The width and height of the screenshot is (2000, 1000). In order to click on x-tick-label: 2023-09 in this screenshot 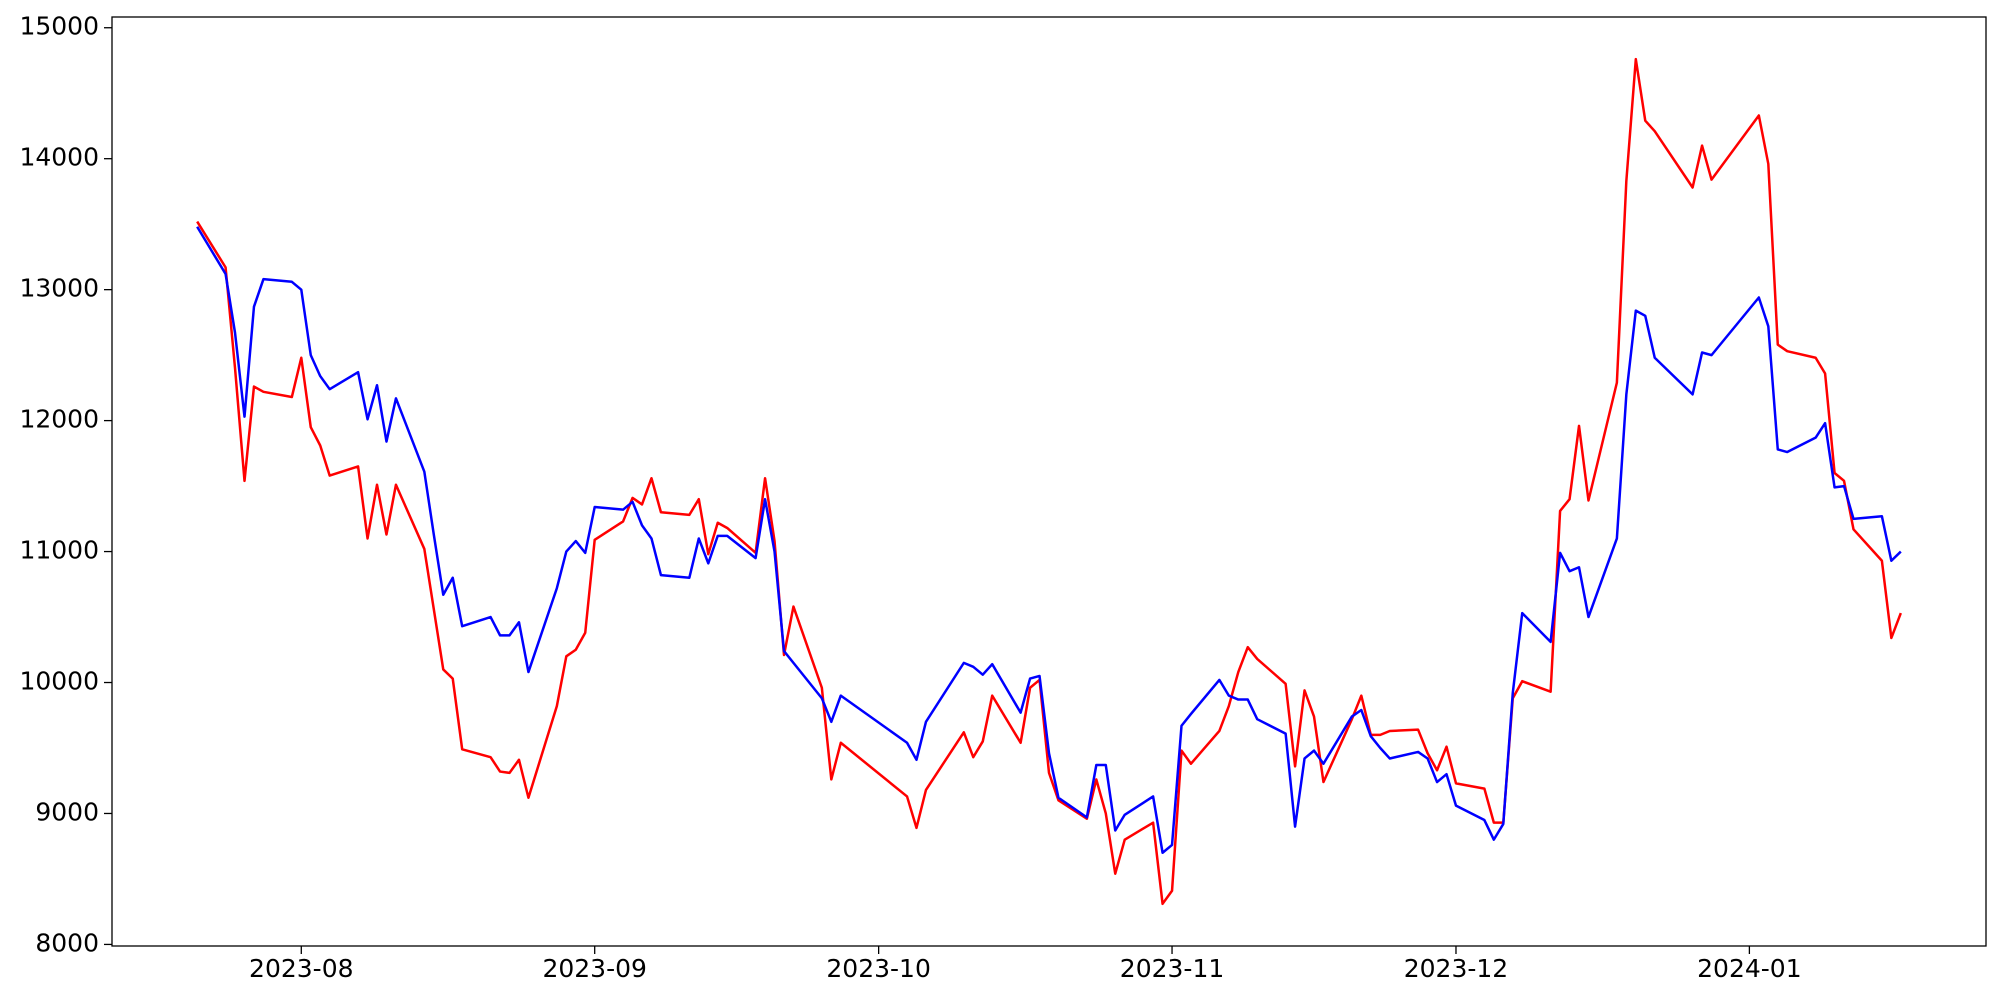, I will do `click(594, 968)`.